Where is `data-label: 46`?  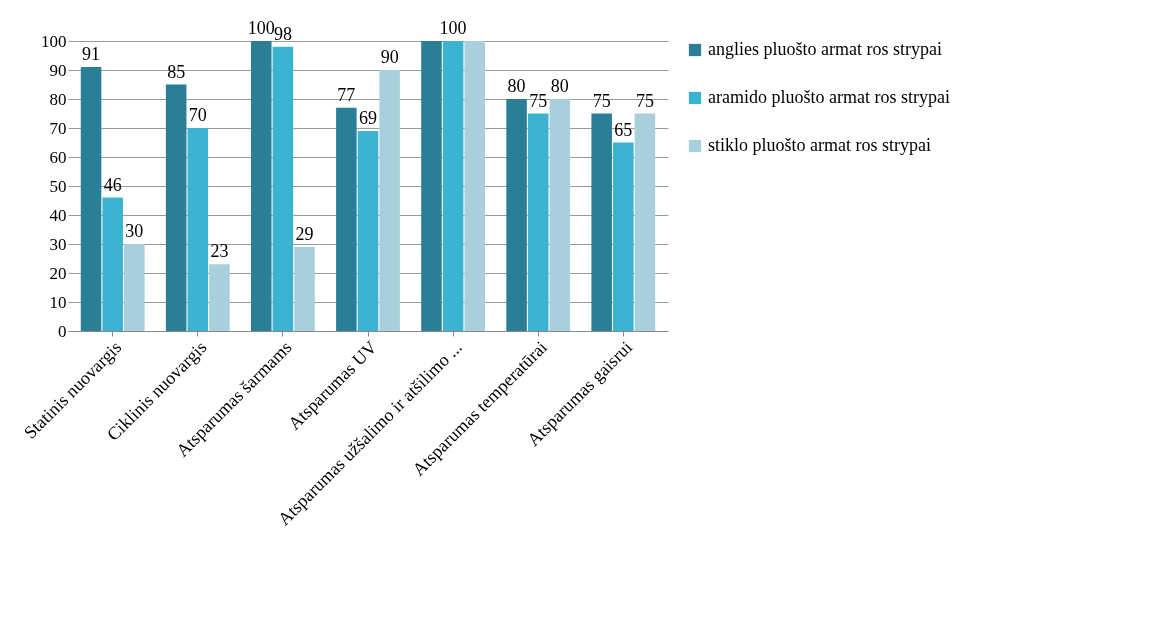
data-label: 46 is located at coordinates (112, 184).